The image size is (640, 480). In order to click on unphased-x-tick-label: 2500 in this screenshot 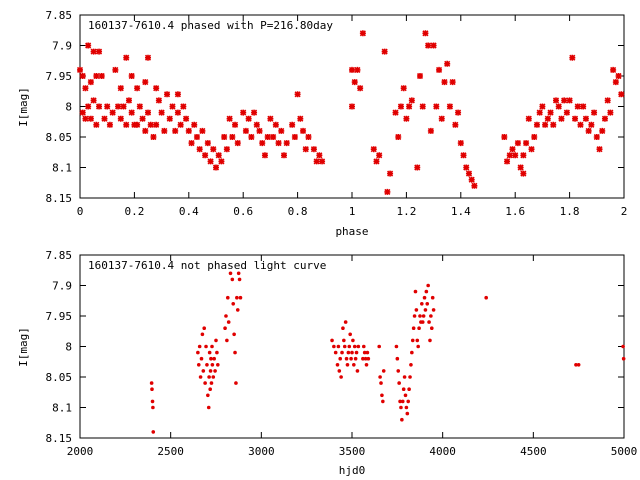, I will do `click(170, 451)`.